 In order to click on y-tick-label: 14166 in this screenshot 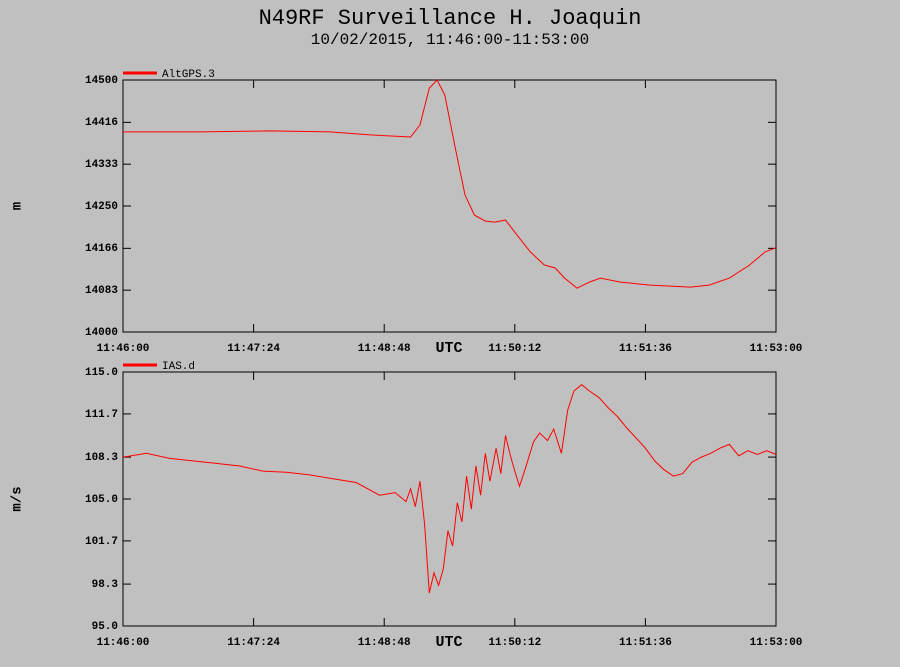, I will do `click(101, 249)`.